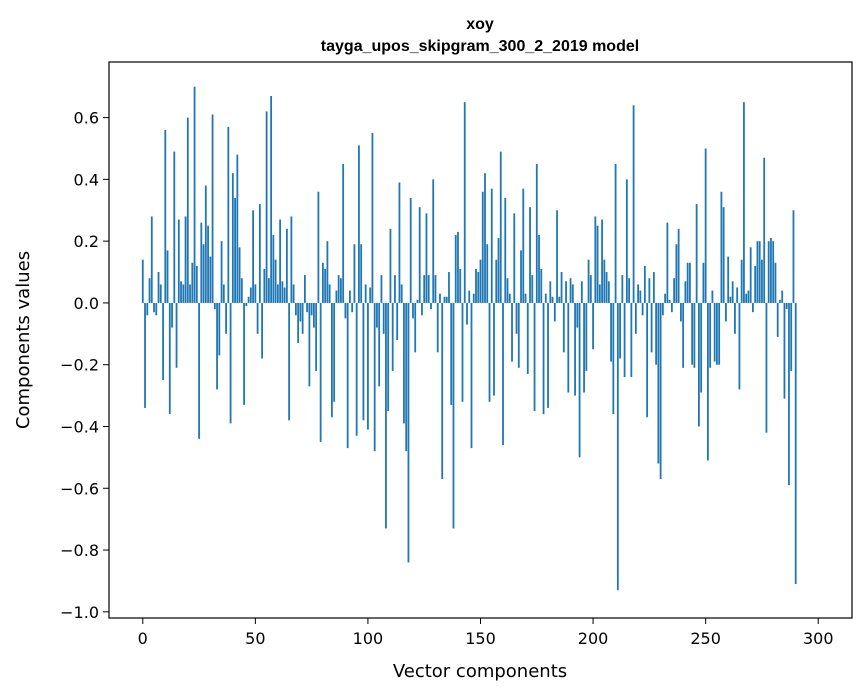 The image size is (867, 696). I want to click on y-tick-label: 0.0, so click(86, 303).